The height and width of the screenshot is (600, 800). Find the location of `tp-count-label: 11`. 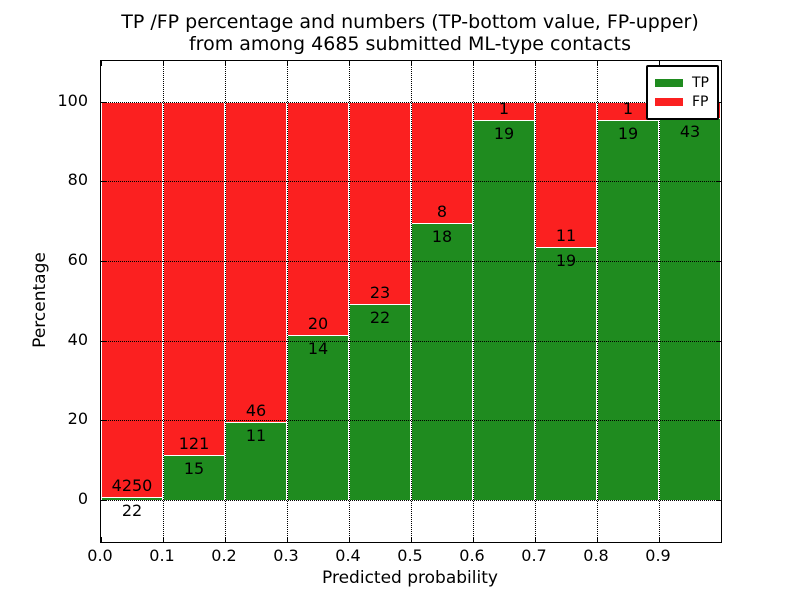

tp-count-label: 11 is located at coordinates (256, 435).